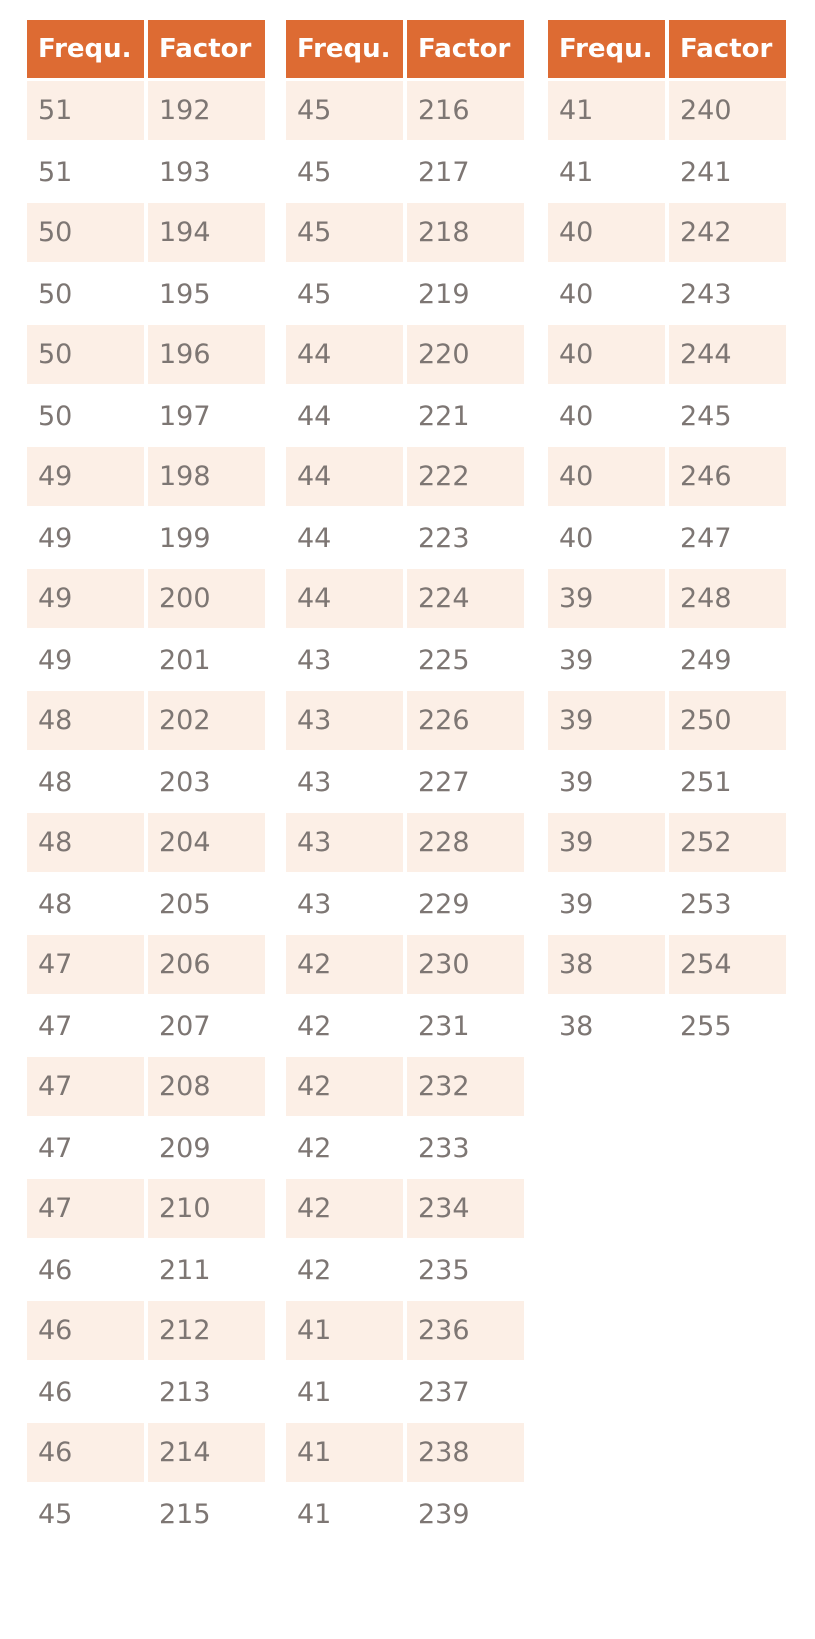 The image size is (815, 1639). I want to click on table-row: 231, so click(465, 1026).